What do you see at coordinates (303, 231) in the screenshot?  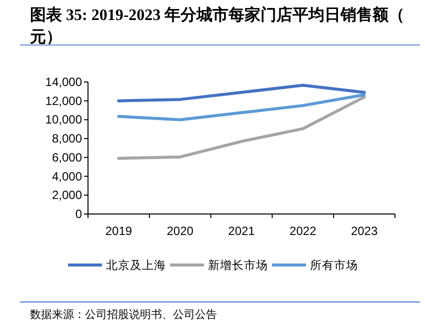 I see `x-tick-label: 2022` at bounding box center [303, 231].